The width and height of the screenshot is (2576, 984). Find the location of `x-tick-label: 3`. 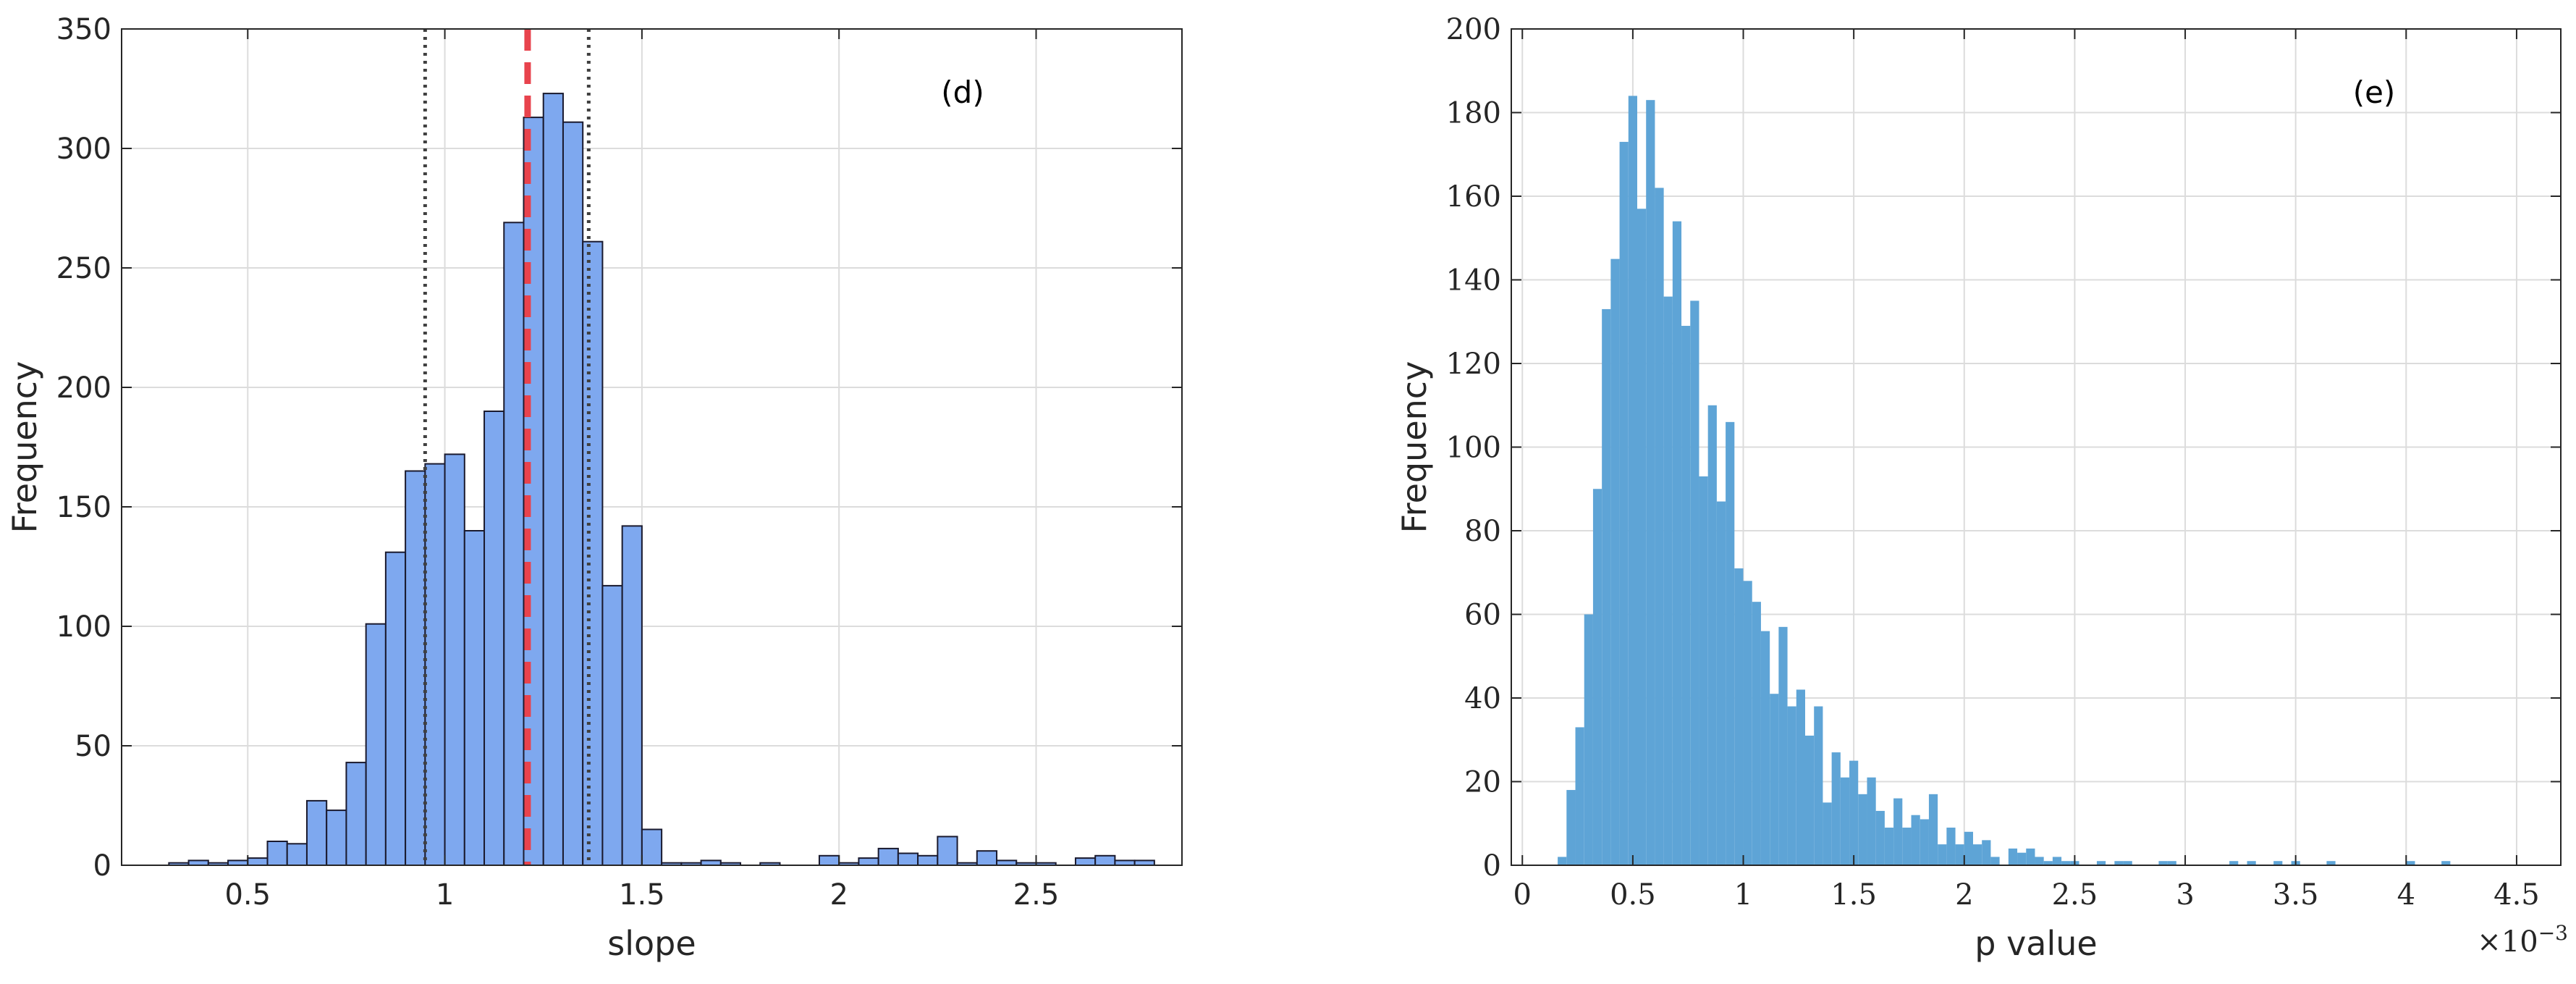

x-tick-label: 3 is located at coordinates (2185, 895).